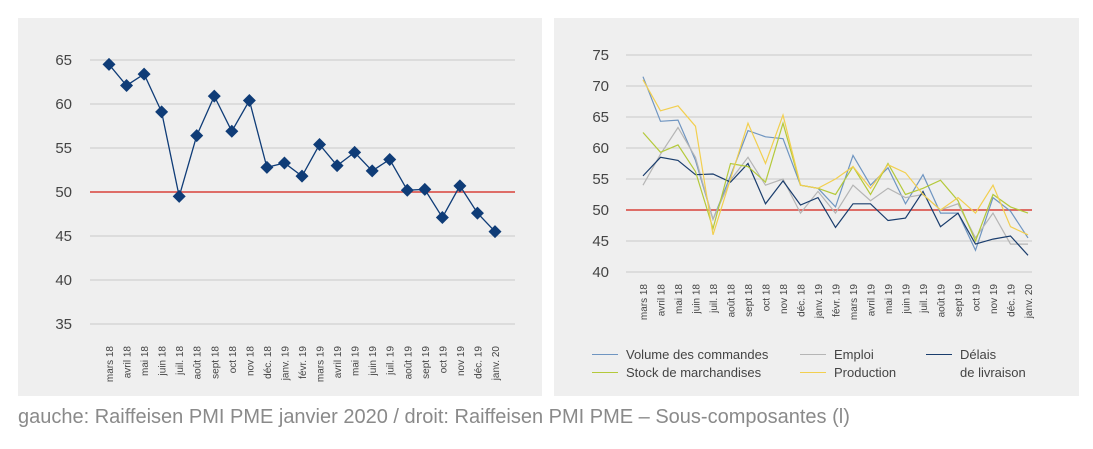  What do you see at coordinates (942, 301) in the screenshot?
I see `right-xtick-17: août 19` at bounding box center [942, 301].